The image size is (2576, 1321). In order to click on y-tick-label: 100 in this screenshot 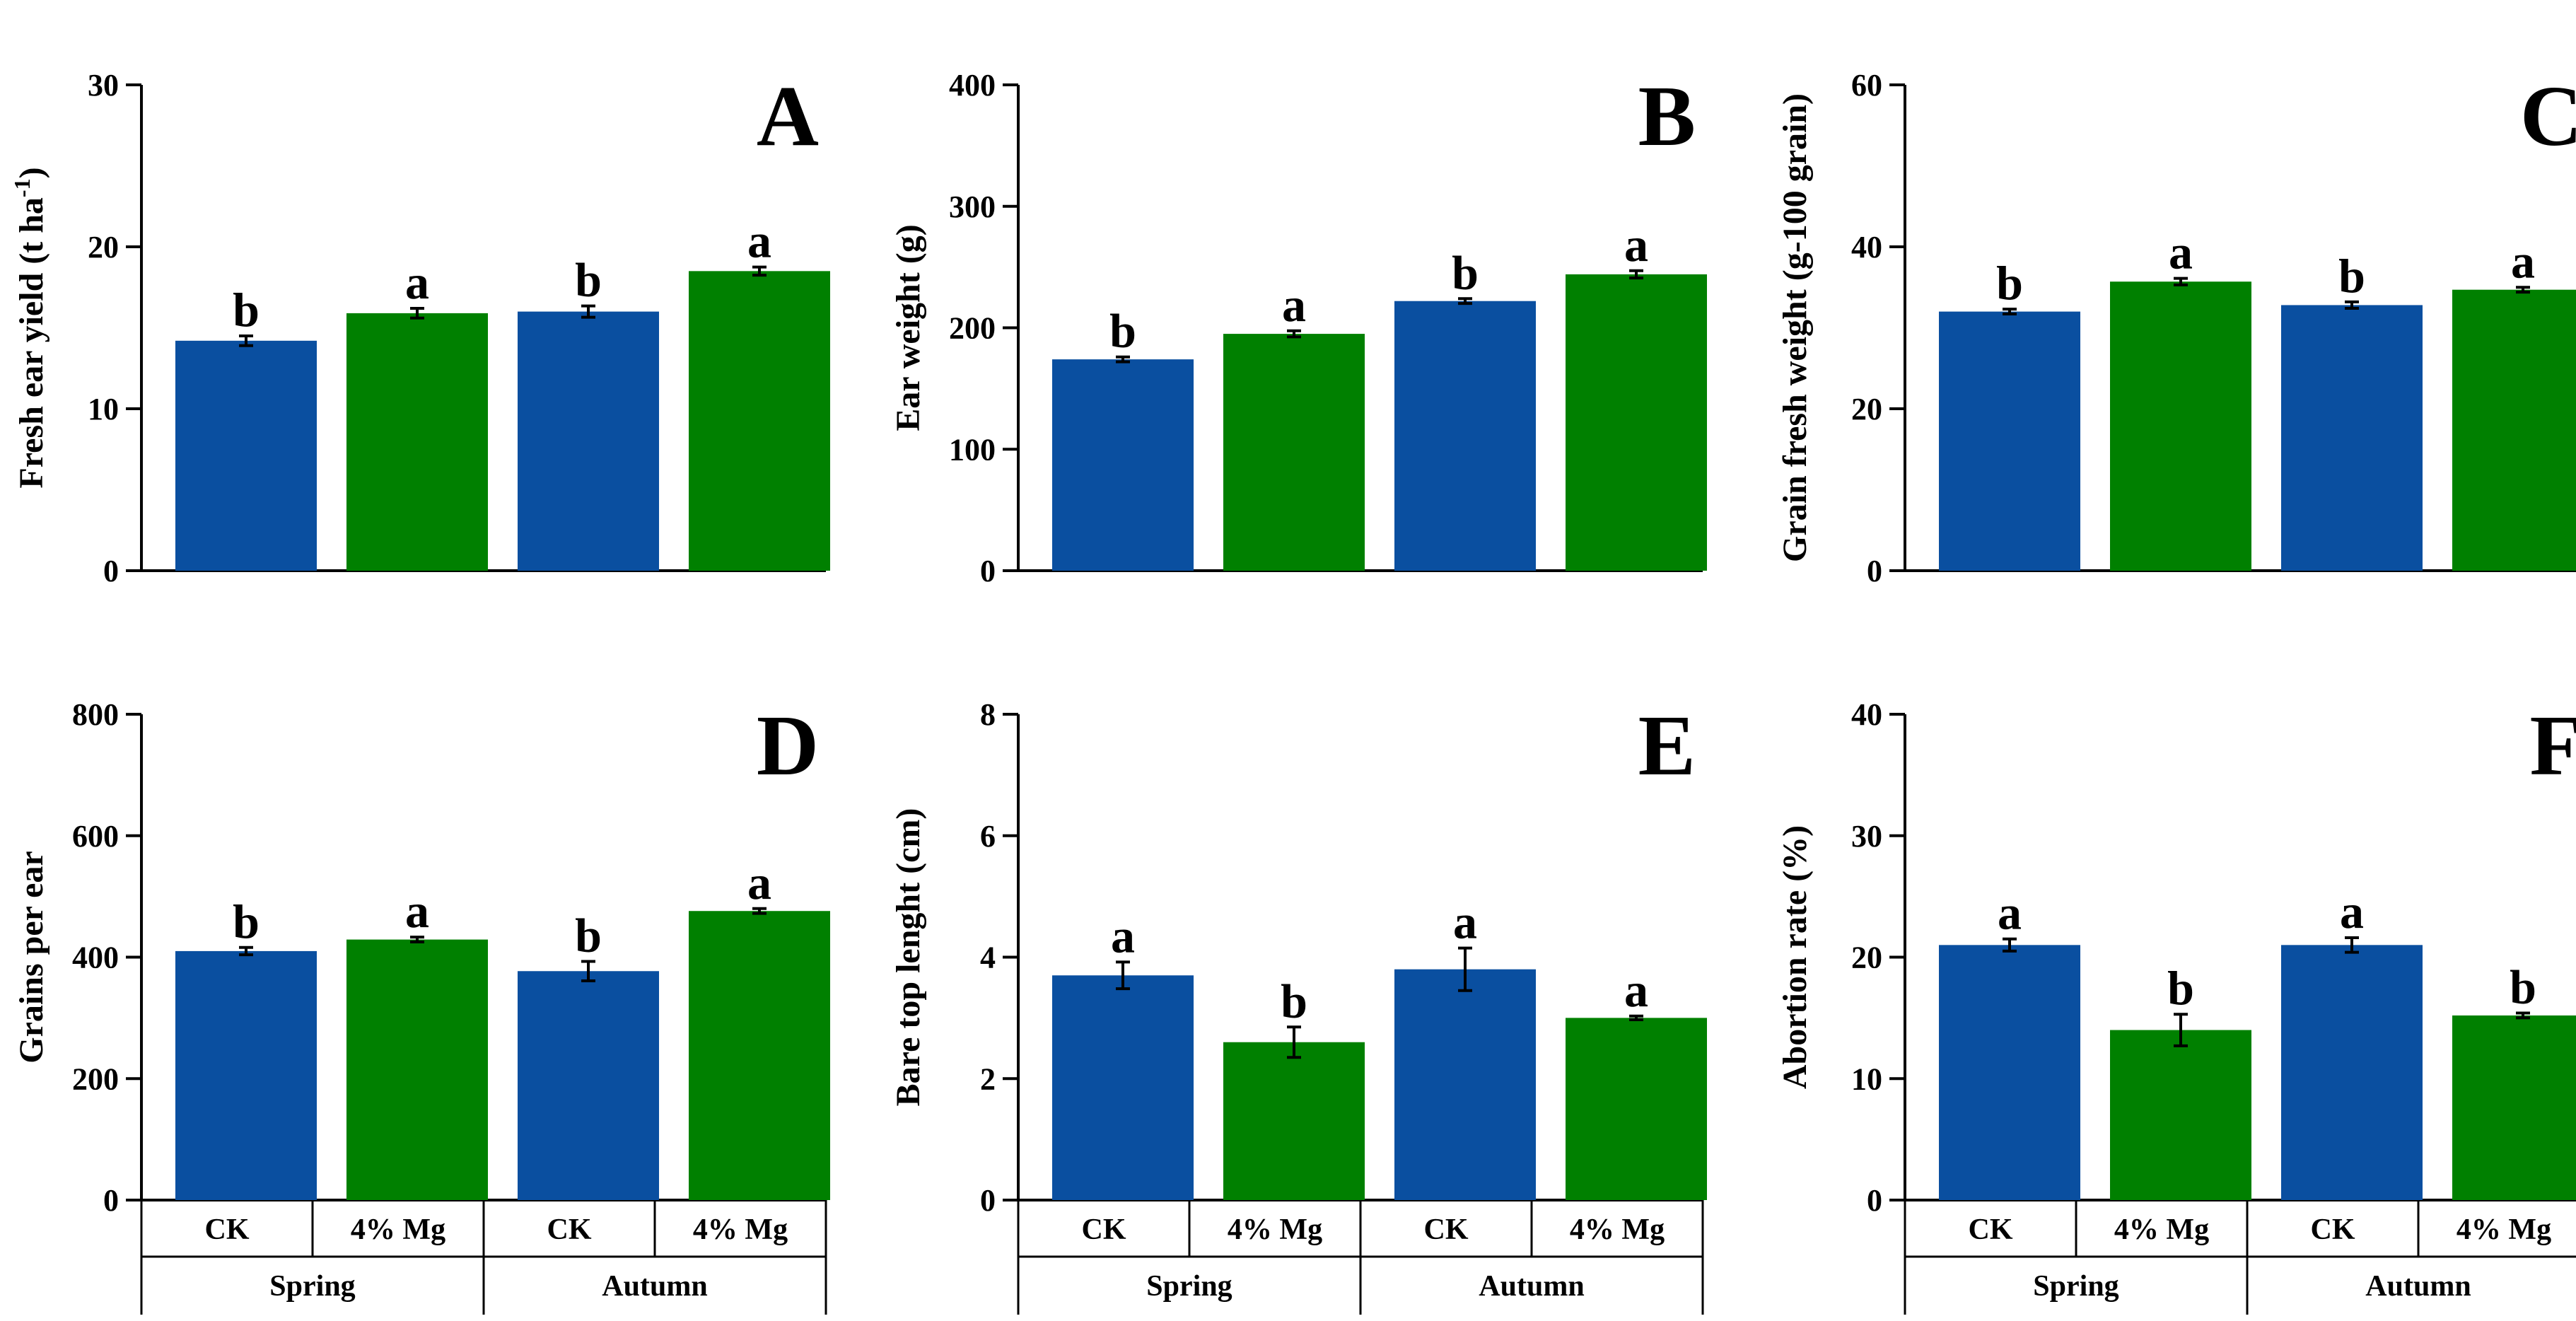, I will do `click(972, 450)`.